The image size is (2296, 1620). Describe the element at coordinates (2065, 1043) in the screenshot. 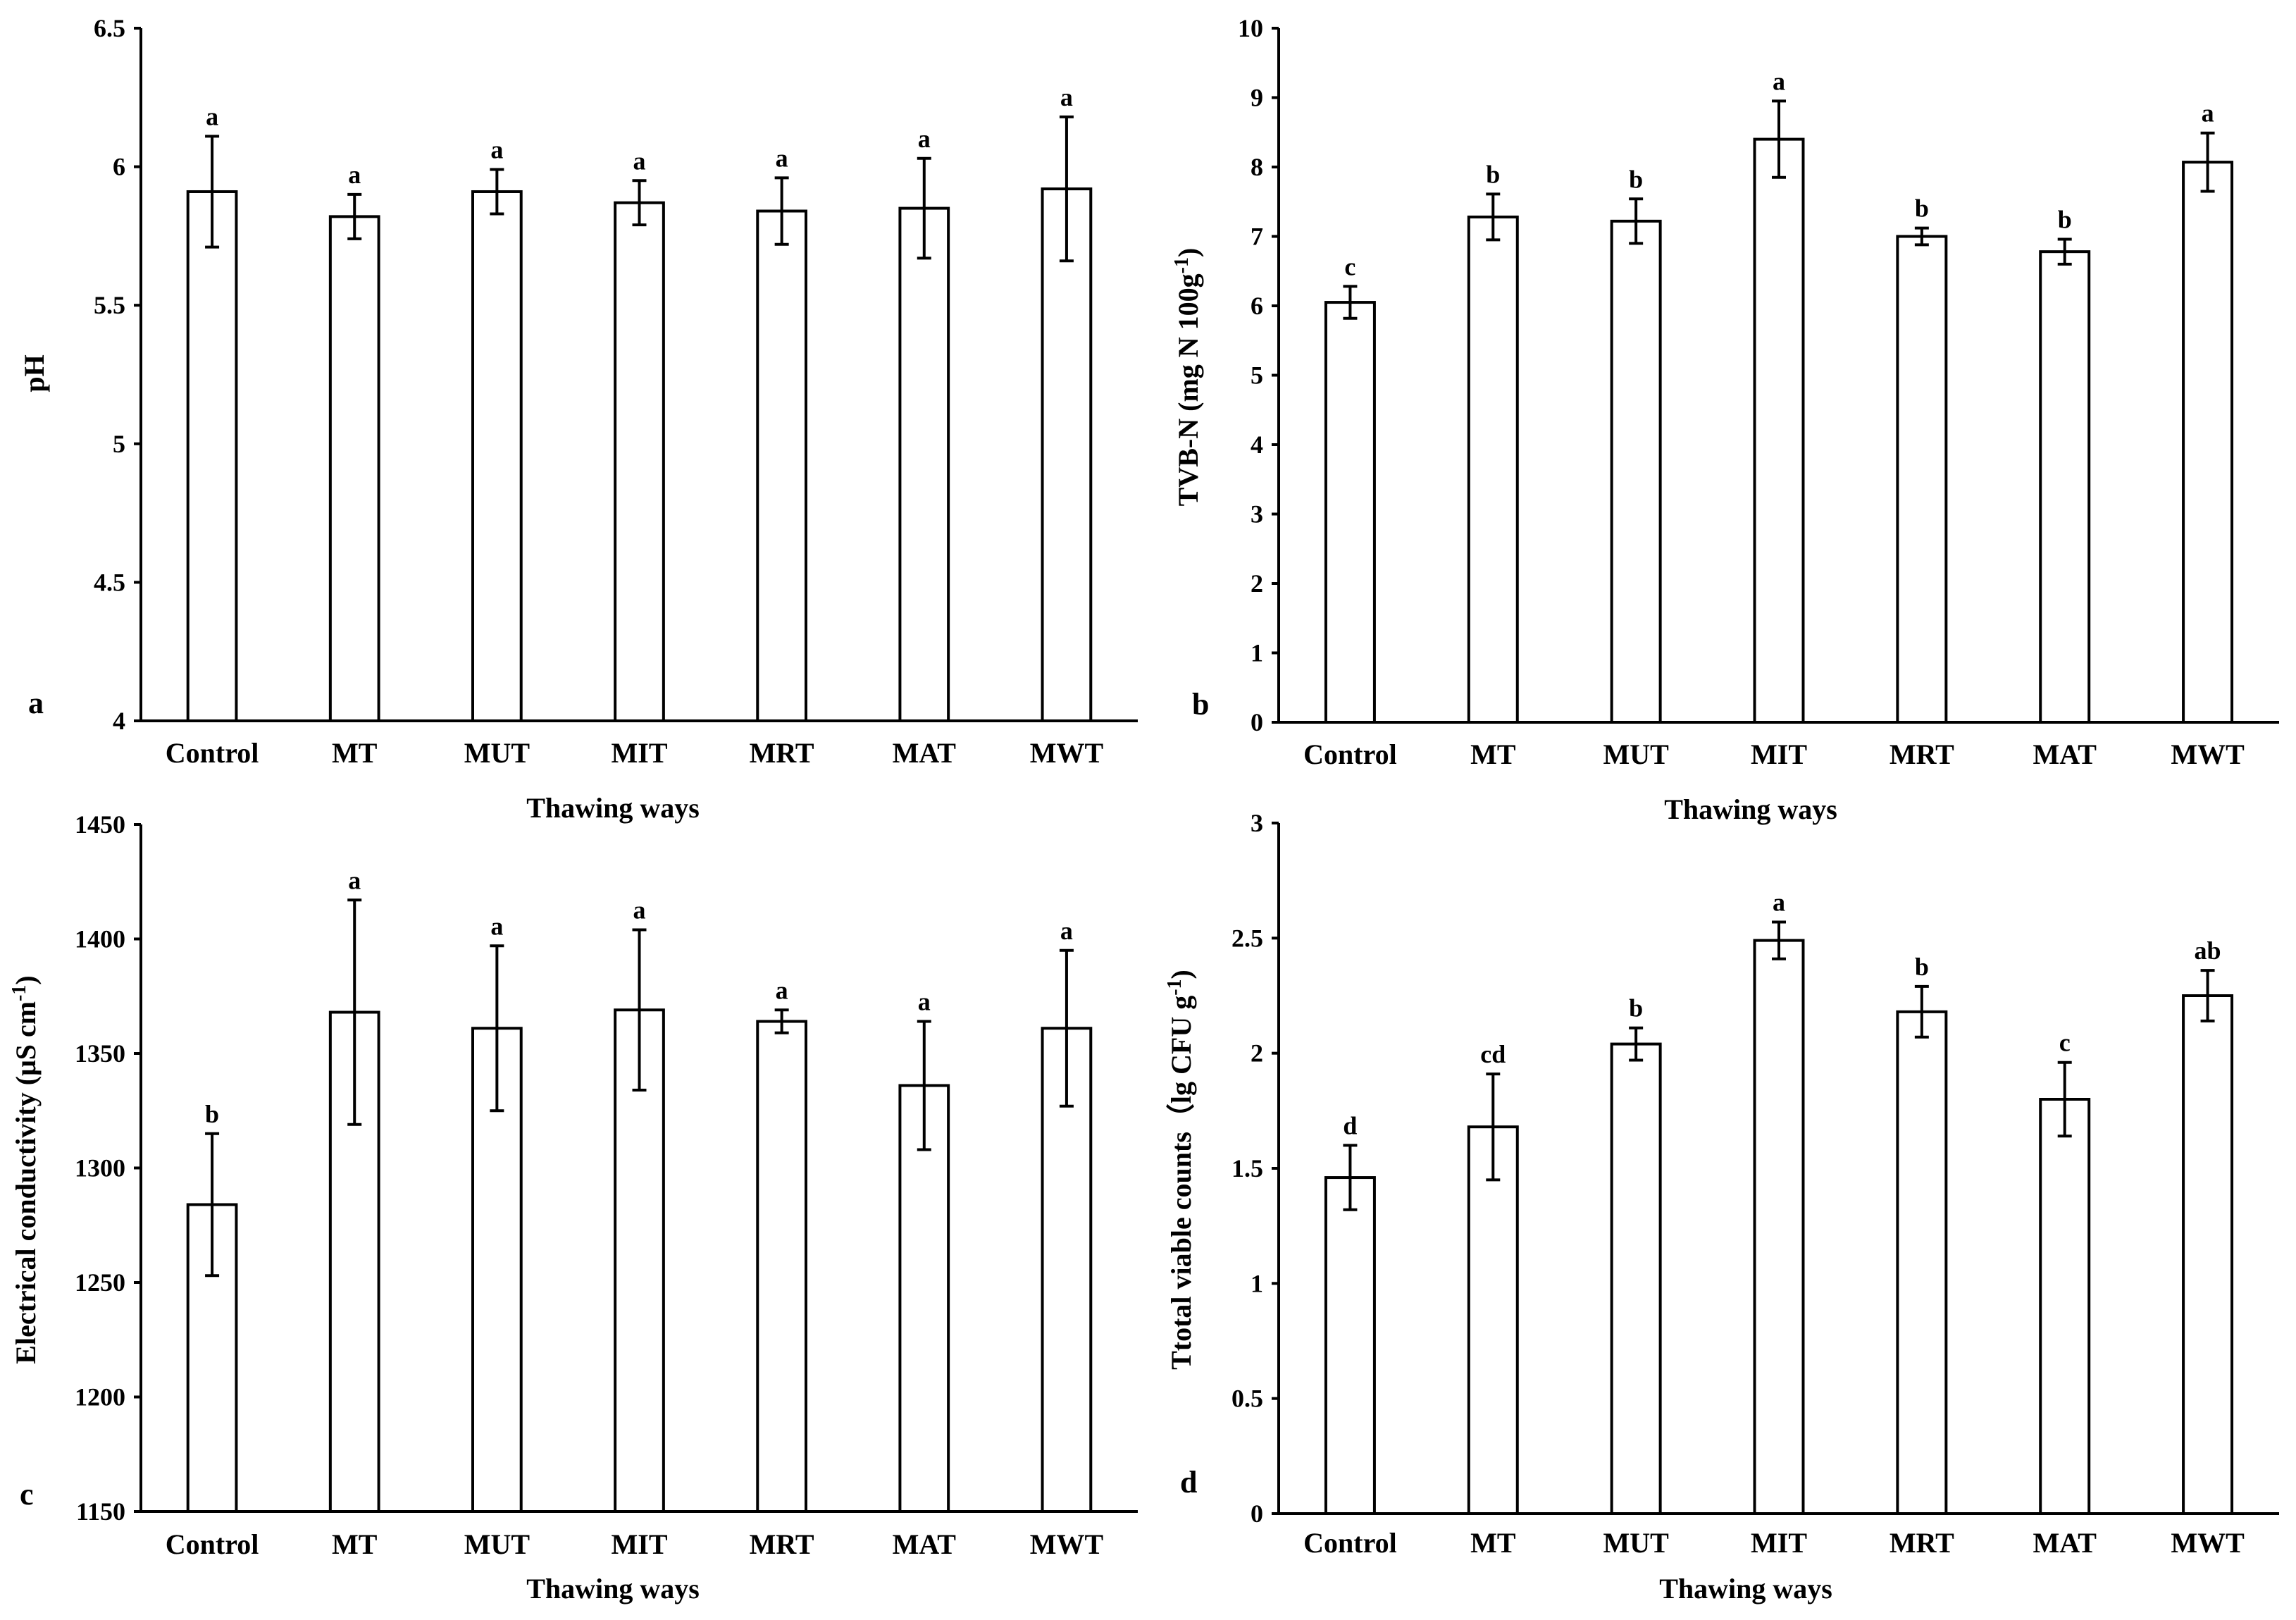

I see `significance-label: c` at that location.